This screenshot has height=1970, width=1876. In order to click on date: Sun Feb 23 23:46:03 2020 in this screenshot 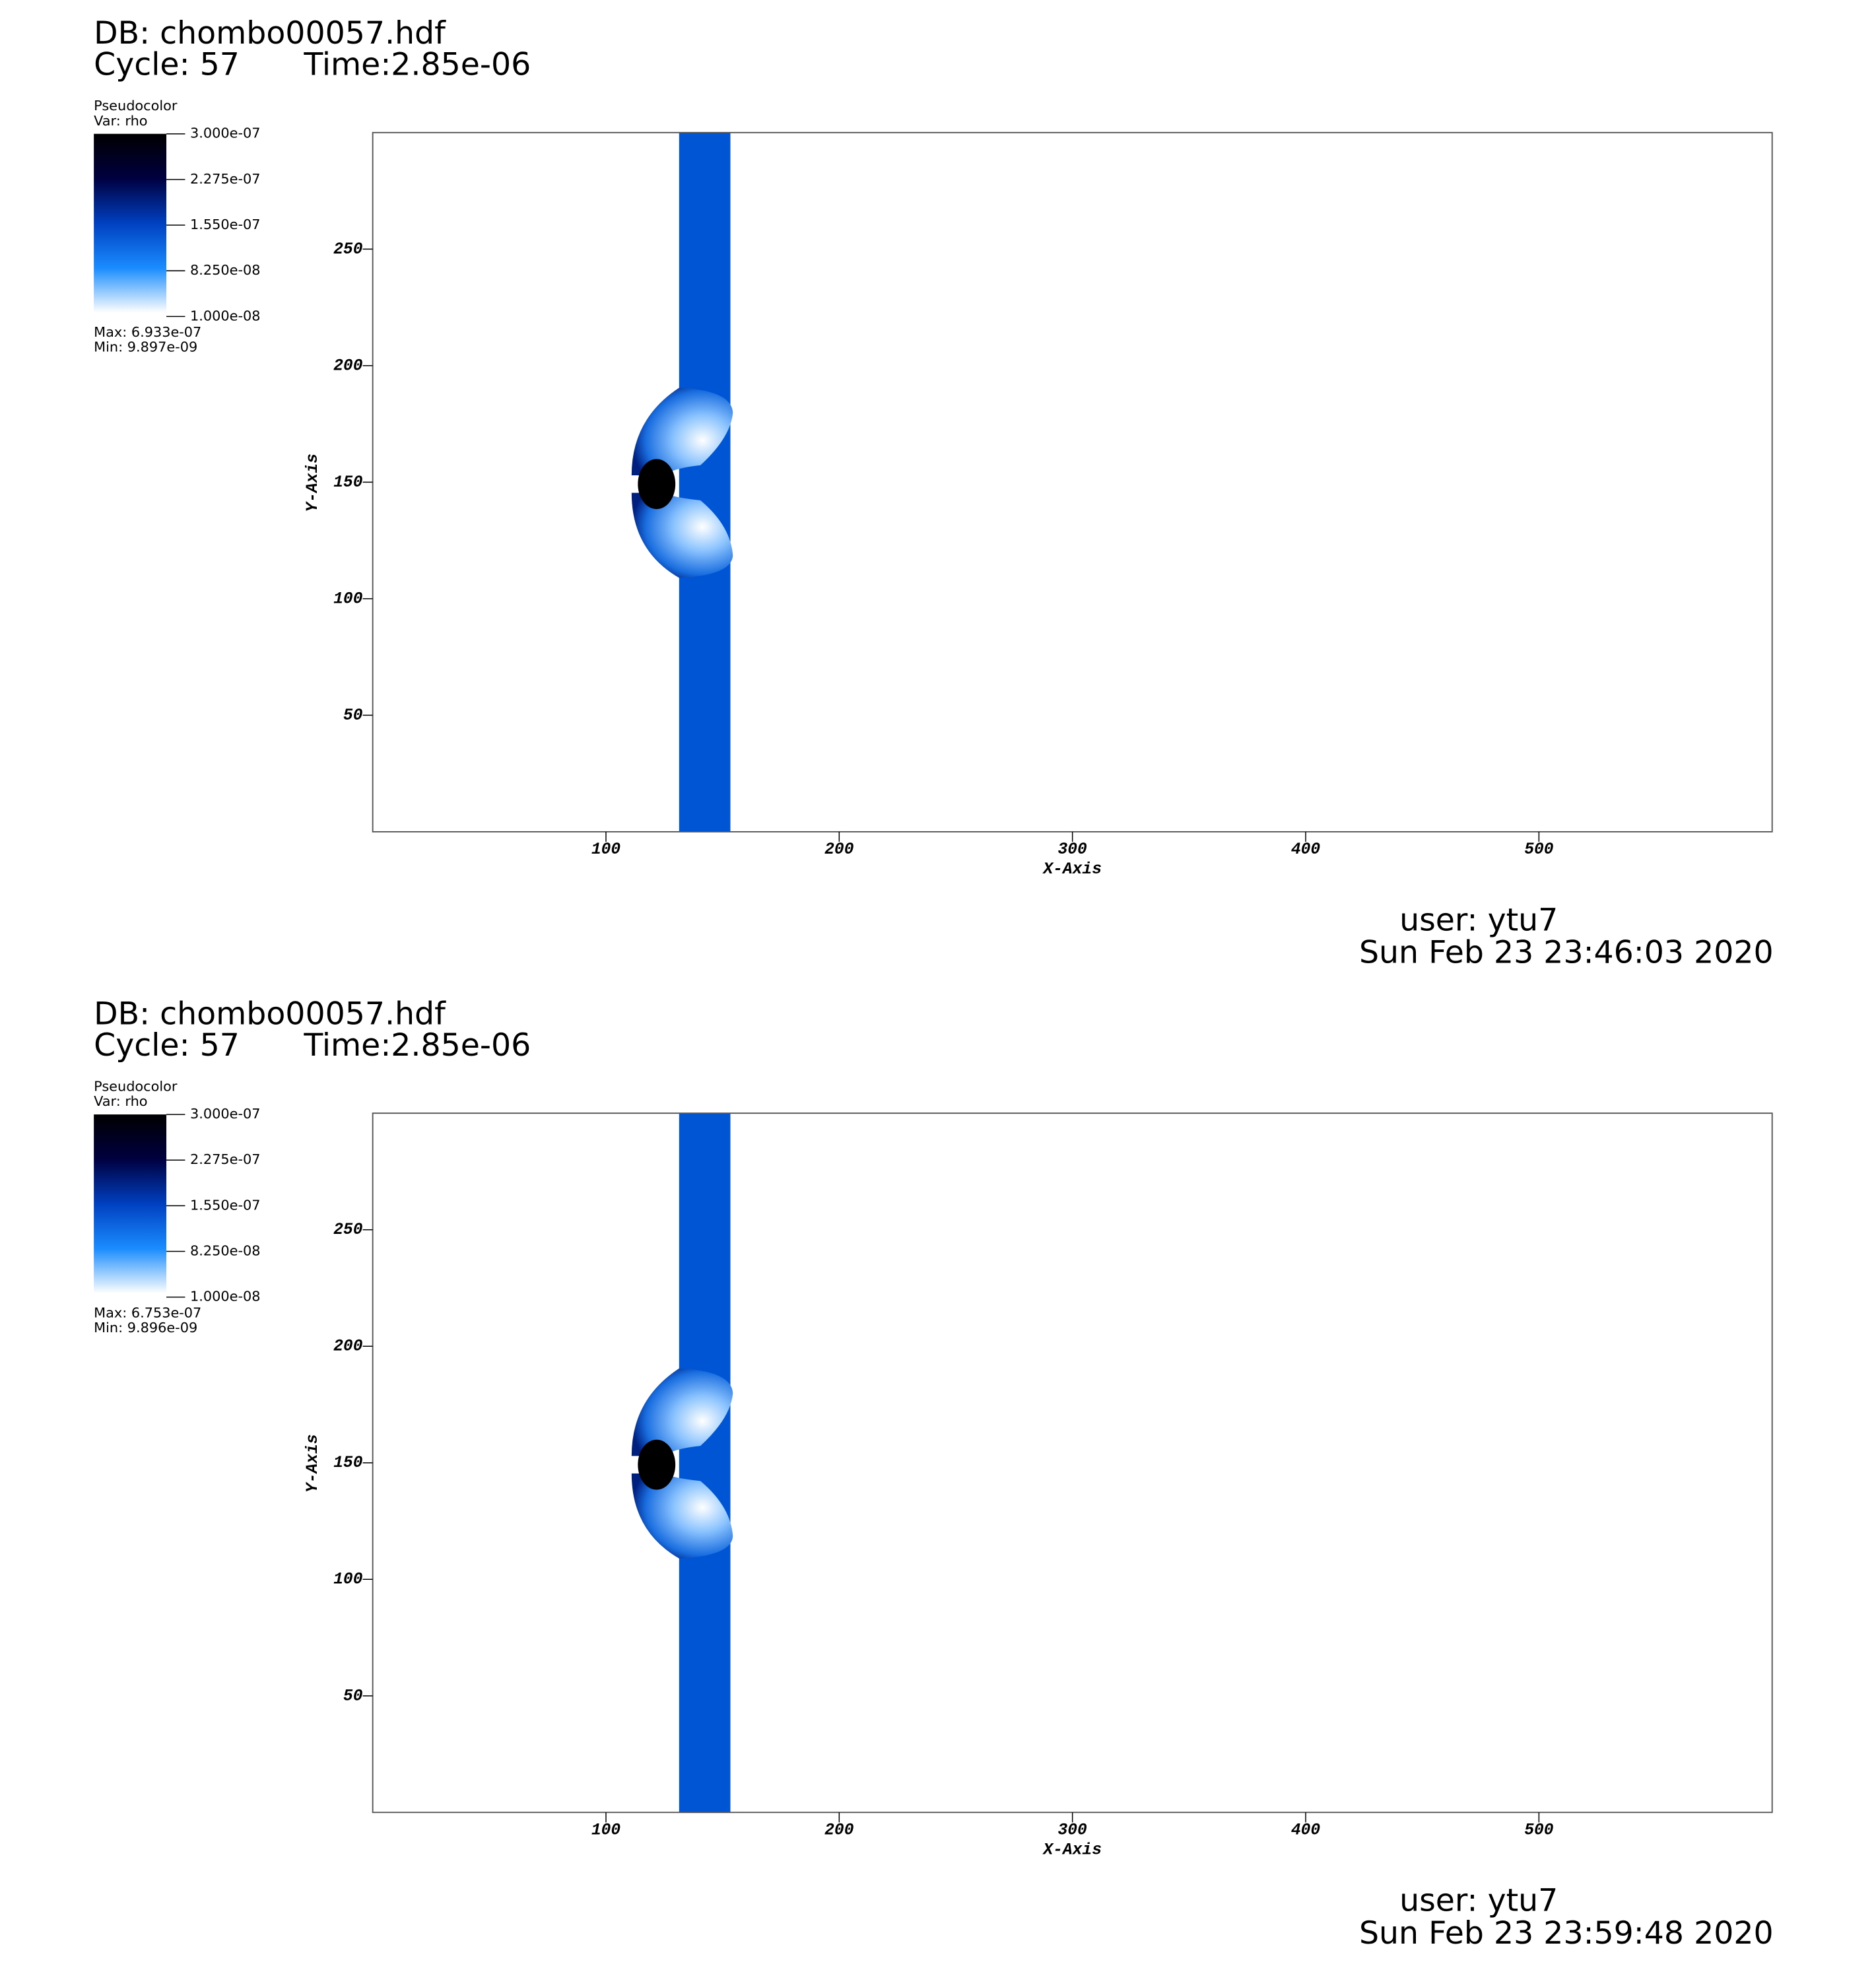, I will do `click(1566, 953)`.